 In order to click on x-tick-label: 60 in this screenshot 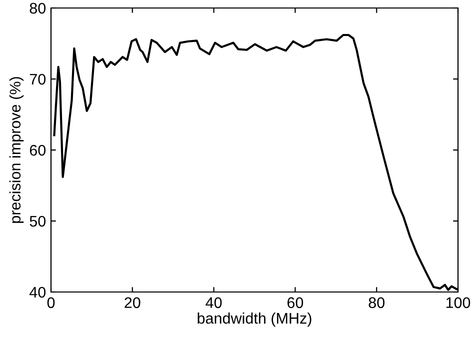, I will do `click(295, 302)`.